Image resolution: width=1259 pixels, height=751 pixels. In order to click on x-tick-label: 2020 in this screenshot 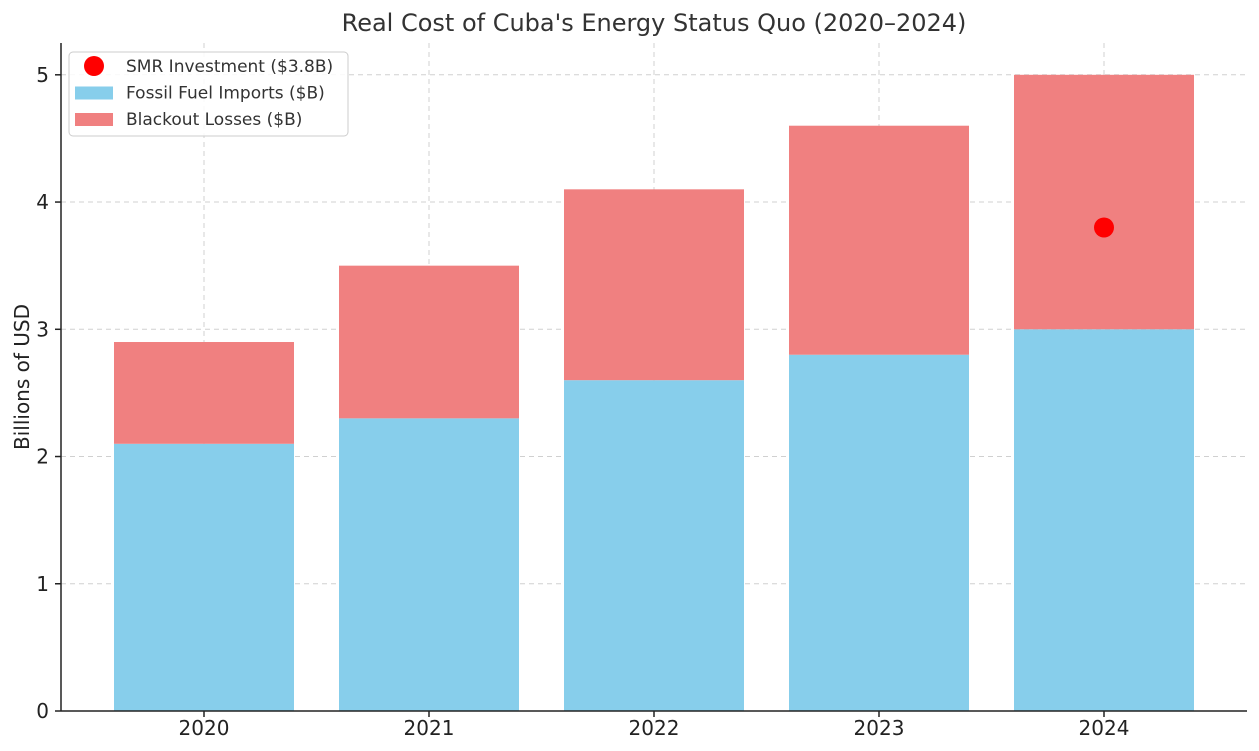, I will do `click(204, 728)`.